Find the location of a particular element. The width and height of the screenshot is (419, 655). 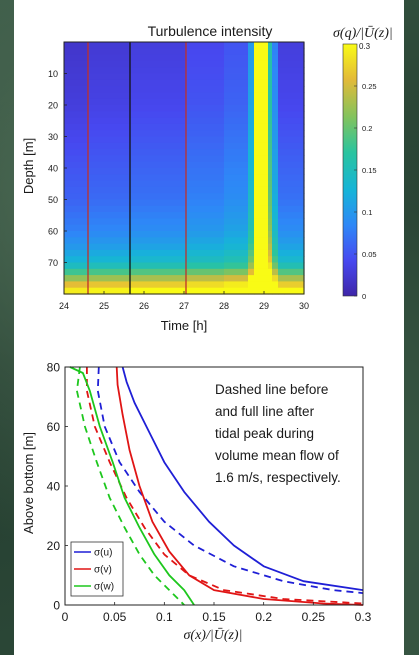

y-tick-label: 0 is located at coordinates (56, 606).